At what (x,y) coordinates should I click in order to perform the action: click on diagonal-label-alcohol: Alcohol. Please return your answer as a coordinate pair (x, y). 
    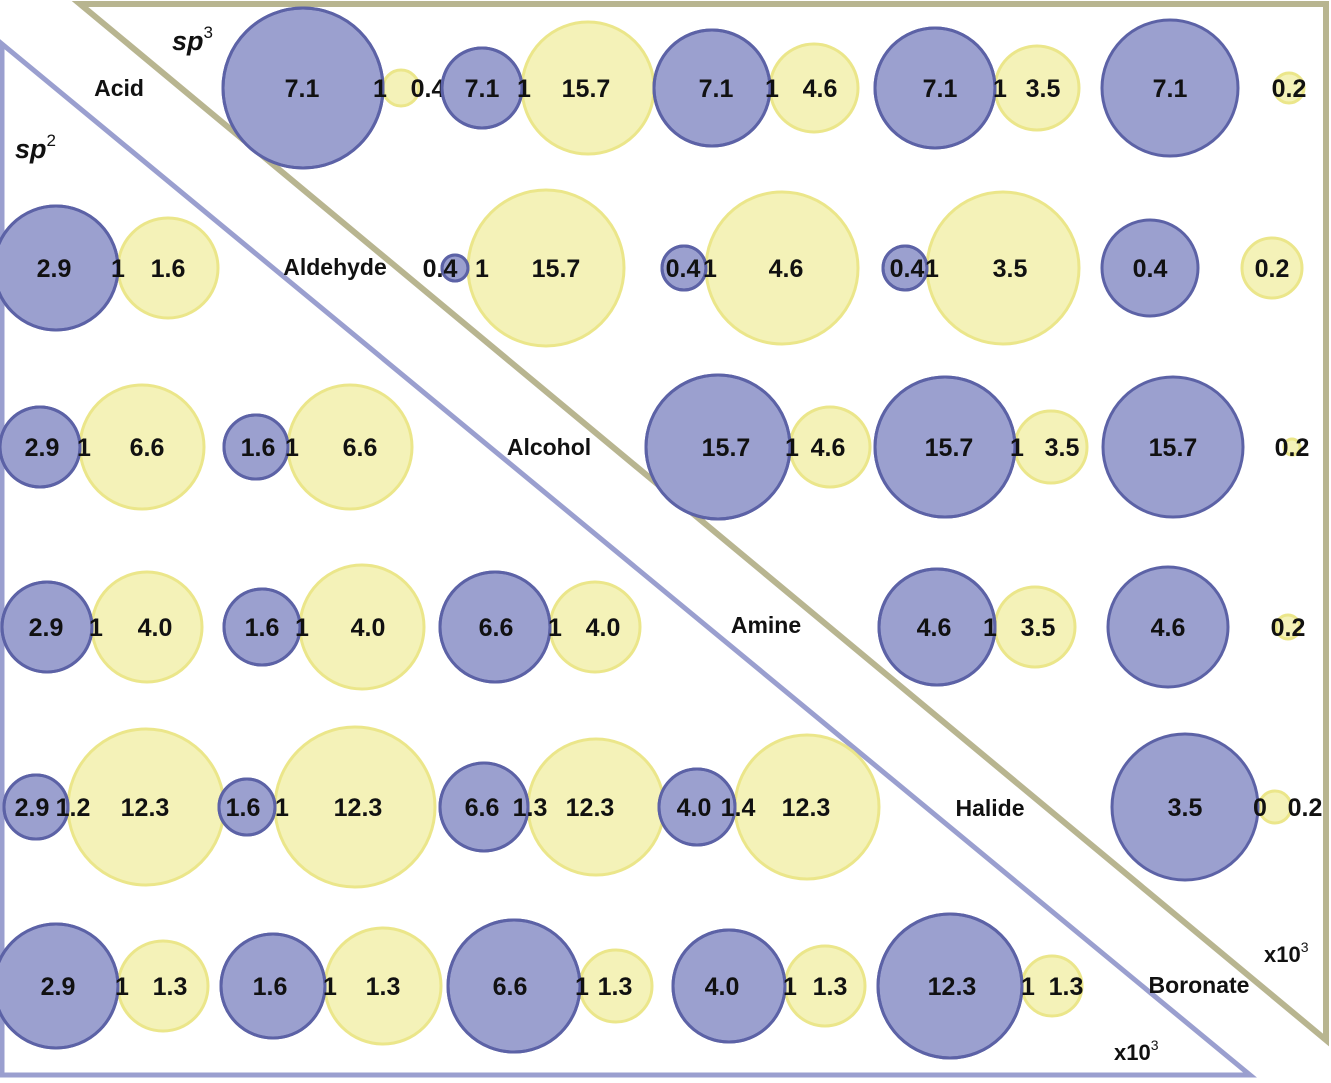
    Looking at the image, I should click on (549, 447).